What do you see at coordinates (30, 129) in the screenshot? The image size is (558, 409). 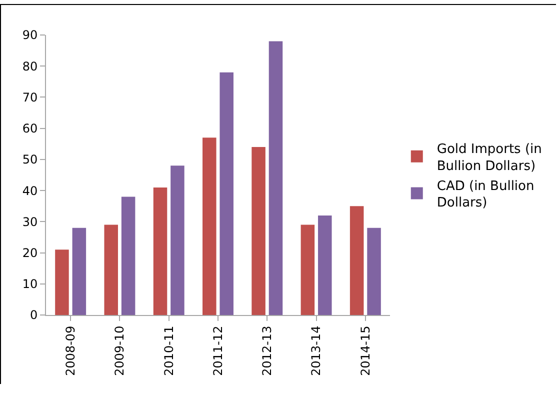 I see `y-tick-label: 60` at bounding box center [30, 129].